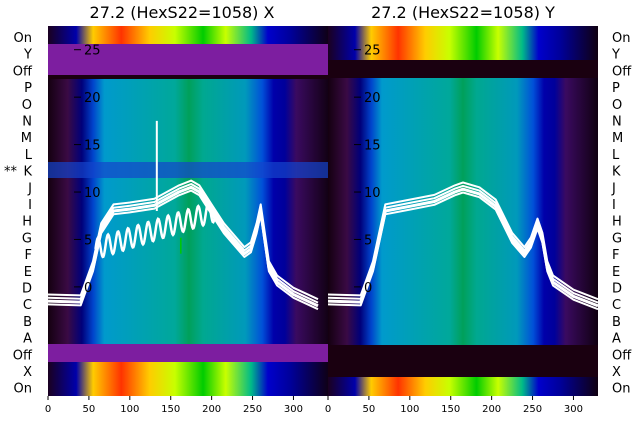 The height and width of the screenshot is (440, 640). What do you see at coordinates (463, 361) in the screenshot?
I see `heatmap-dark-band-bottom` at bounding box center [463, 361].